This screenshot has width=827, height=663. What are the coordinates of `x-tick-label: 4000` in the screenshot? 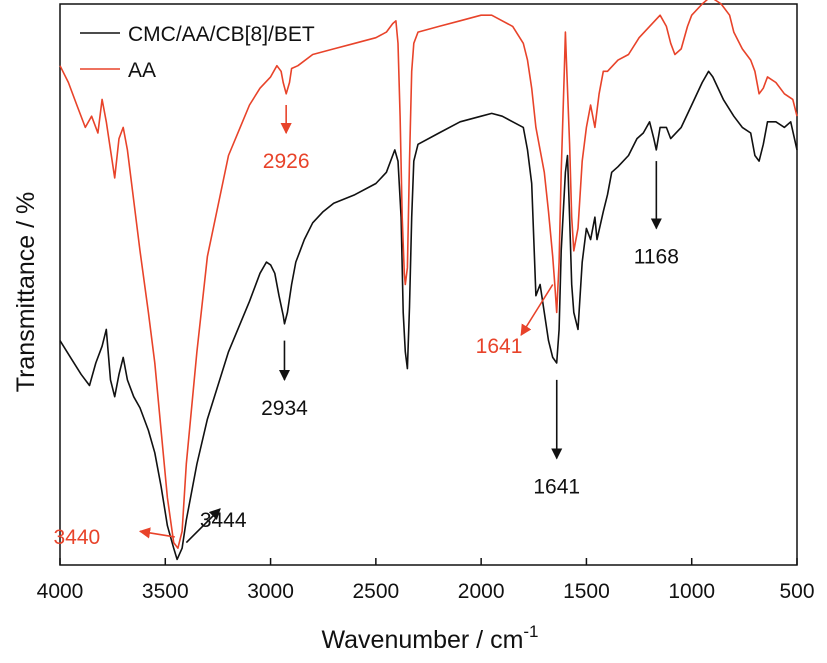 It's located at (60, 591).